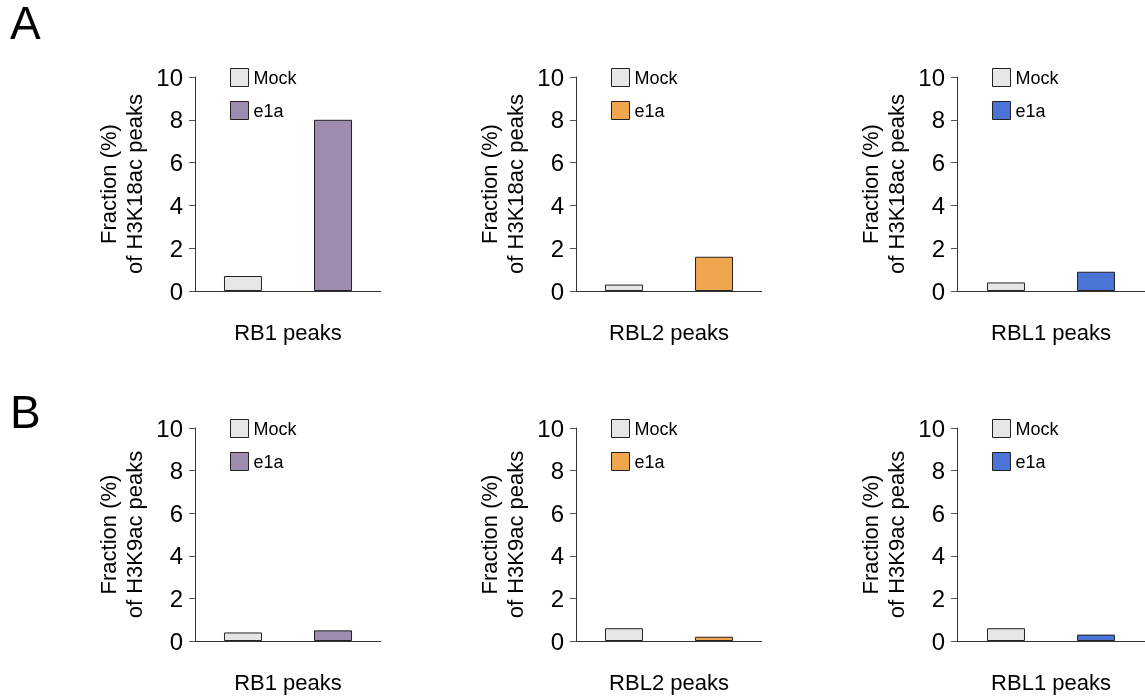 This screenshot has width=1145, height=699. What do you see at coordinates (25, 412) in the screenshot?
I see `text: B` at bounding box center [25, 412].